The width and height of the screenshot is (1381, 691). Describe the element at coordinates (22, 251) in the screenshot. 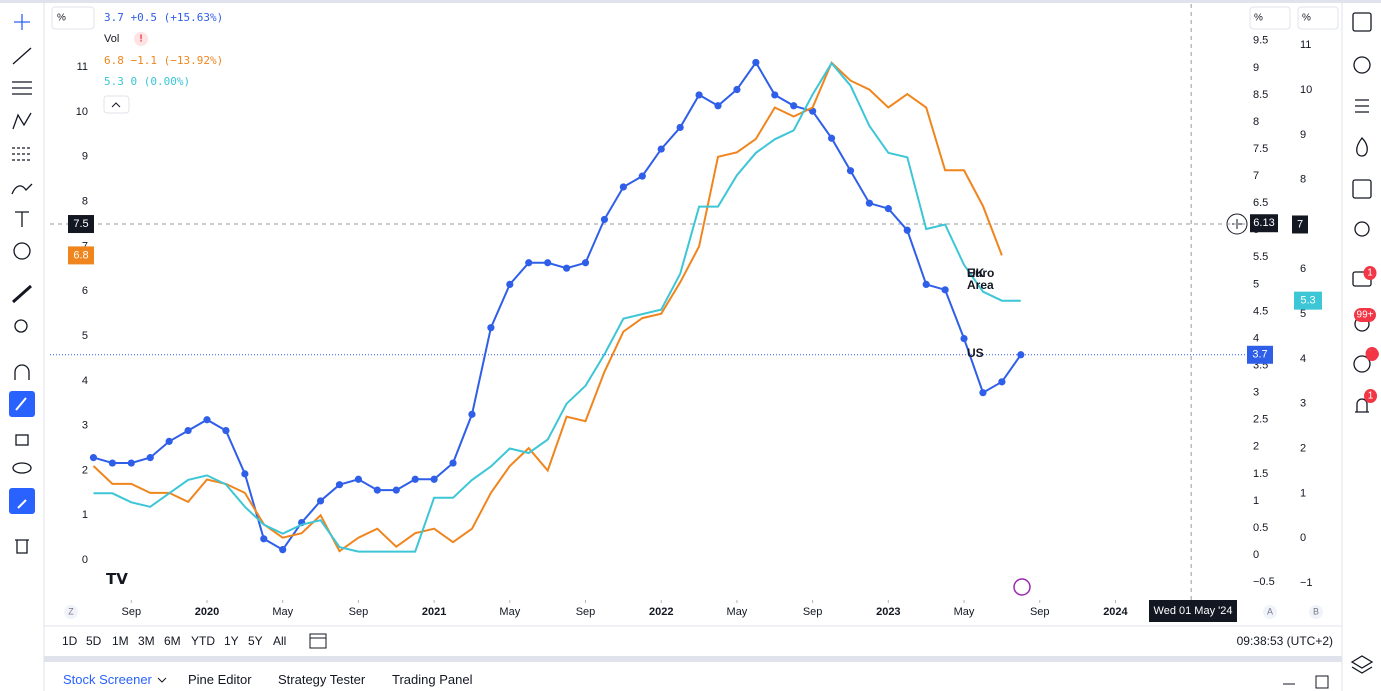

I see `tool-emoji` at that location.